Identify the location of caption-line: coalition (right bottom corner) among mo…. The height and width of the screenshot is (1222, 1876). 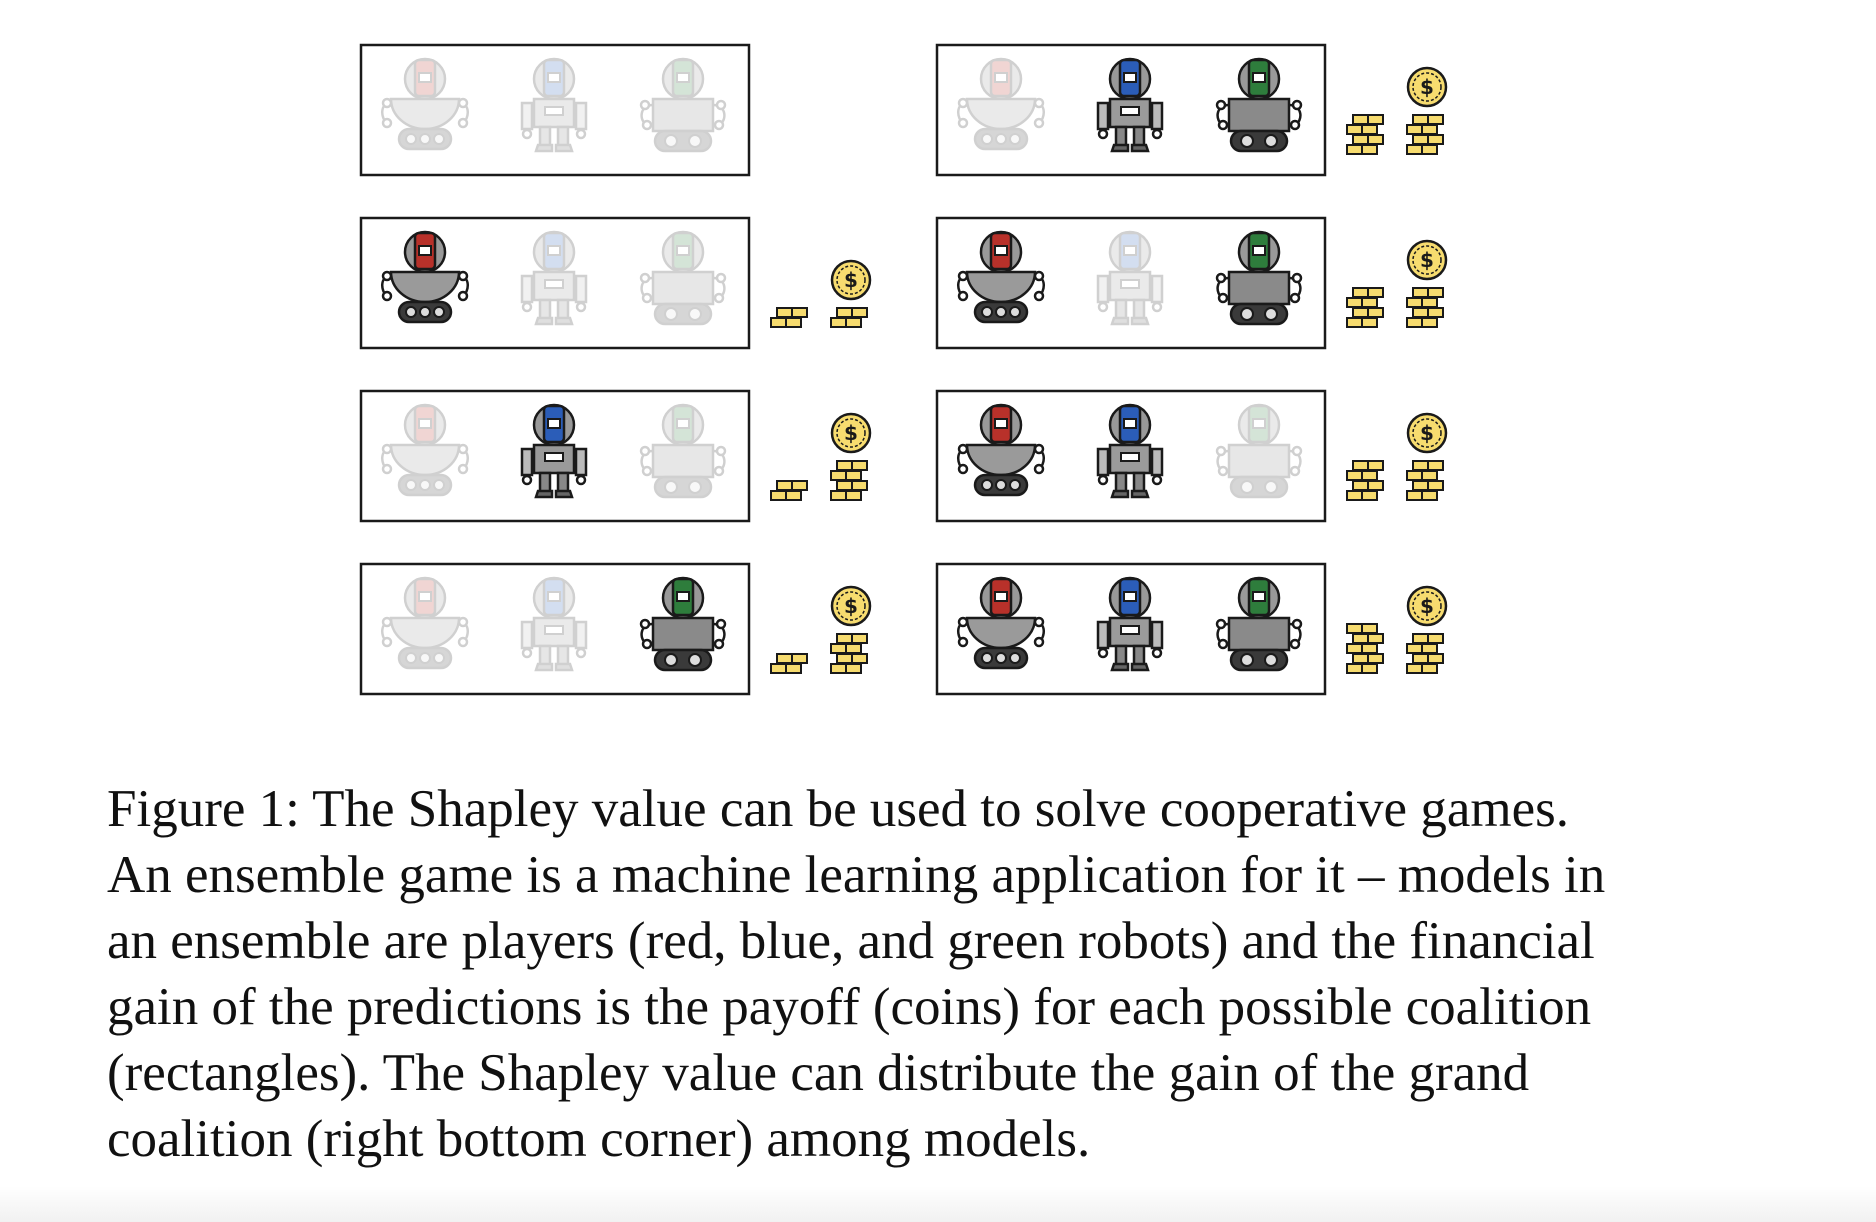
(599, 1139).